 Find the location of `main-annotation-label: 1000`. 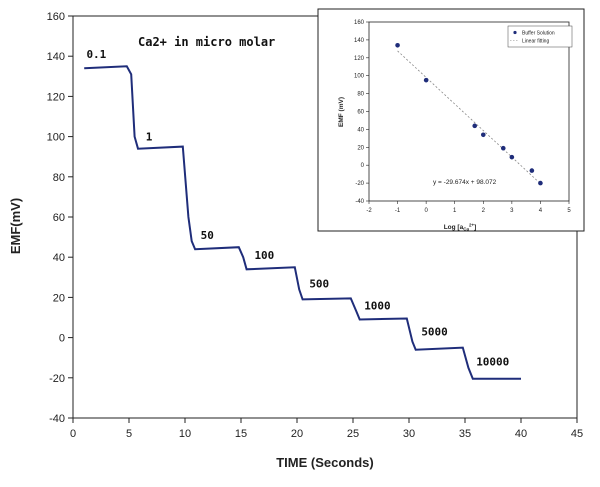

main-annotation-label: 1000 is located at coordinates (377, 305).